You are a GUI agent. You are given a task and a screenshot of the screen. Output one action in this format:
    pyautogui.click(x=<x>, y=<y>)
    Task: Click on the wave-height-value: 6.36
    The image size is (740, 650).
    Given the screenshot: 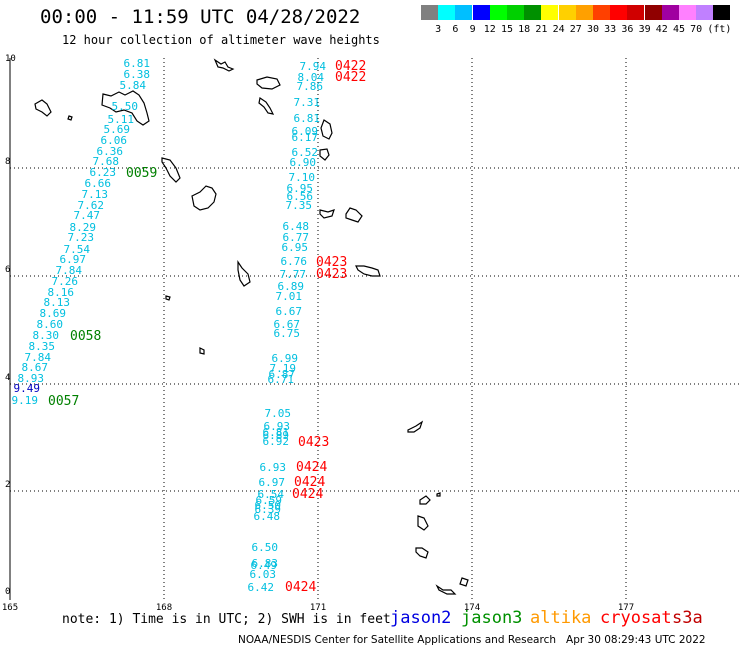 What is the action you would take?
    pyautogui.click(x=110, y=151)
    